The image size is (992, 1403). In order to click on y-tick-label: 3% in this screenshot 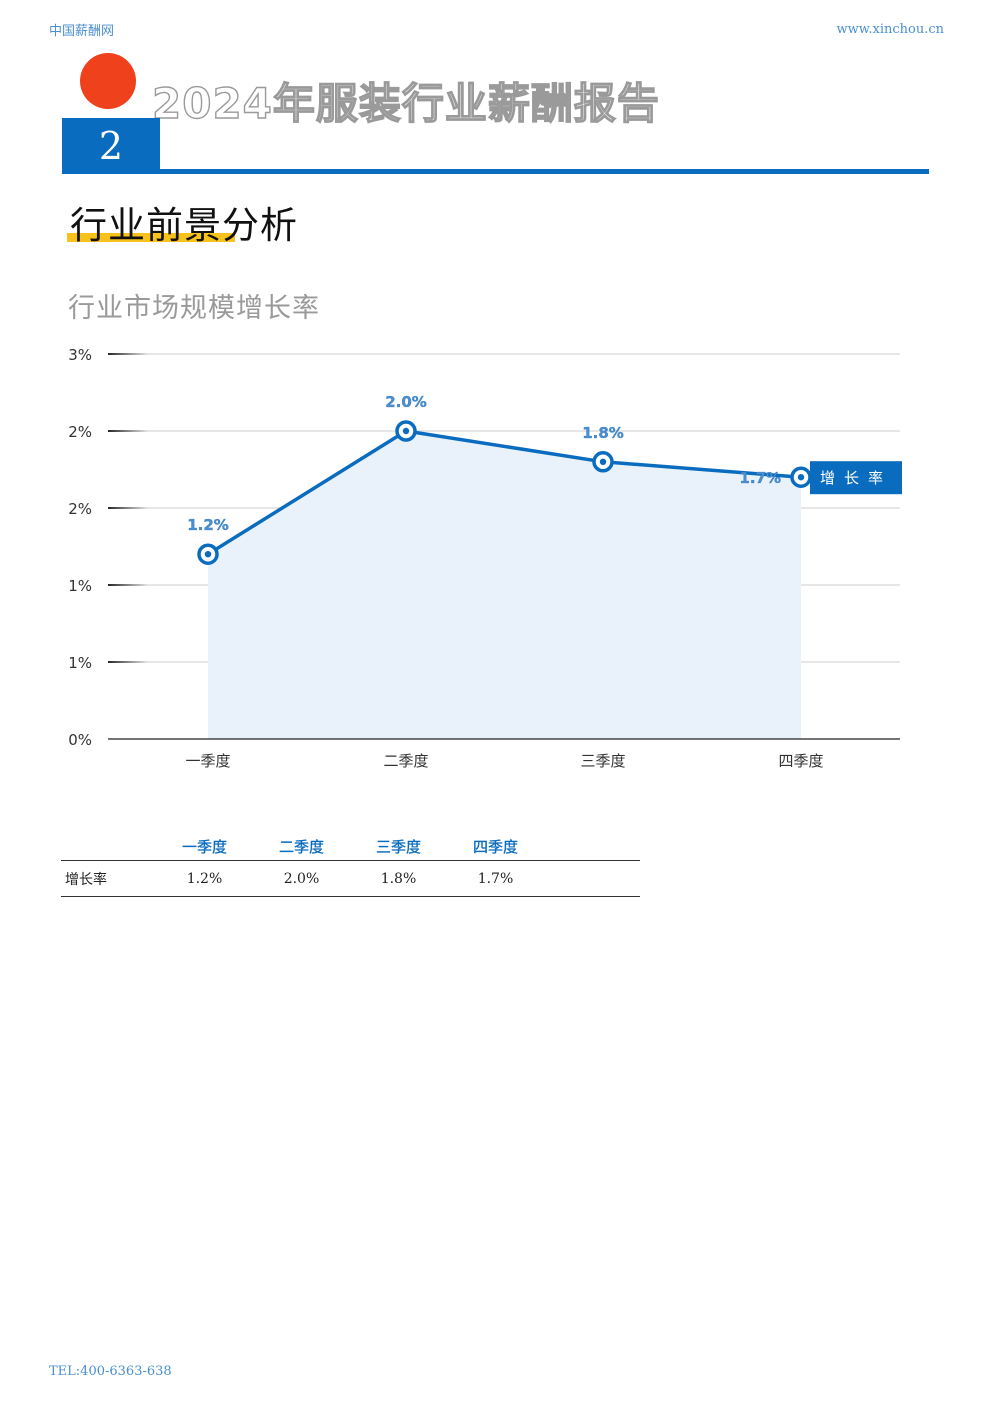, I will do `click(80, 355)`.